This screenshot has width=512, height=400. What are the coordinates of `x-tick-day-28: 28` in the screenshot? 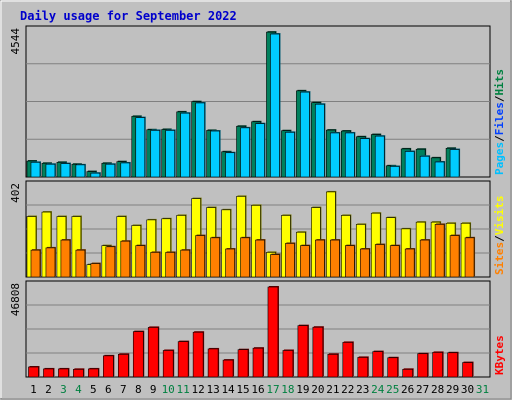 It's located at (437, 389).